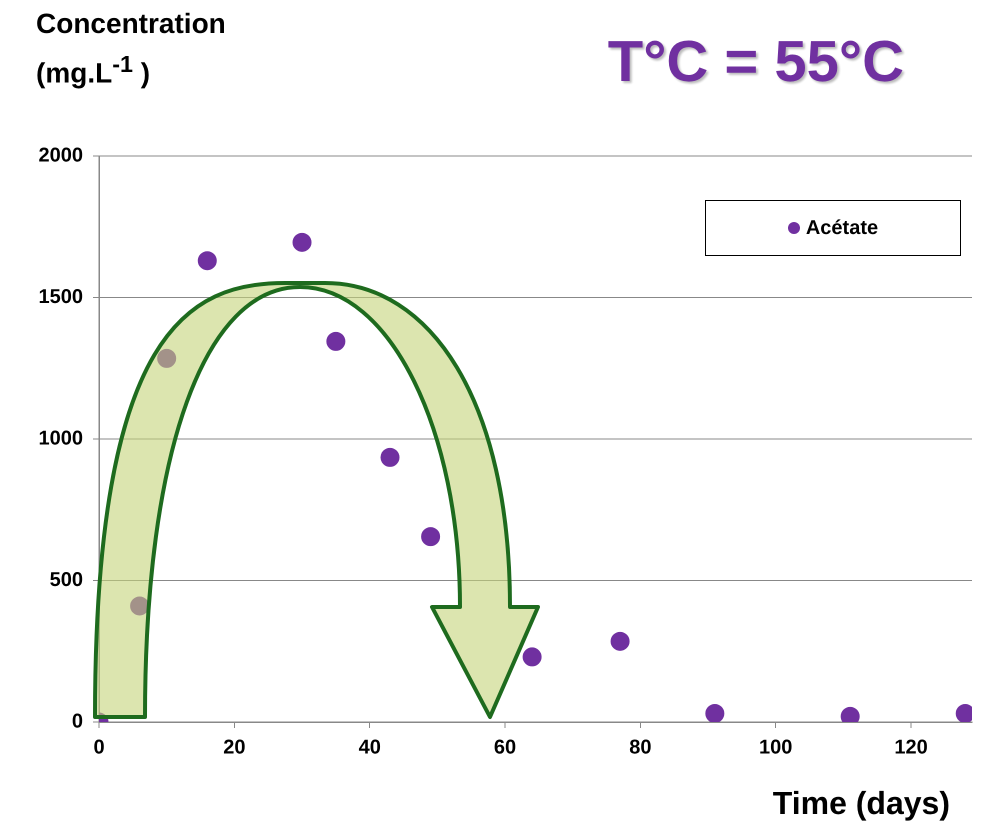 This screenshot has width=982, height=830. I want to click on legend-label: Acétate, so click(842, 228).